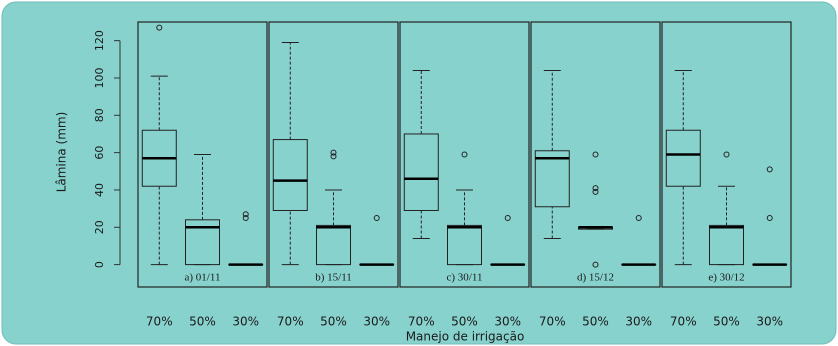  Describe the element at coordinates (99, 77) in the screenshot. I see `y-tick-label: 100` at that location.